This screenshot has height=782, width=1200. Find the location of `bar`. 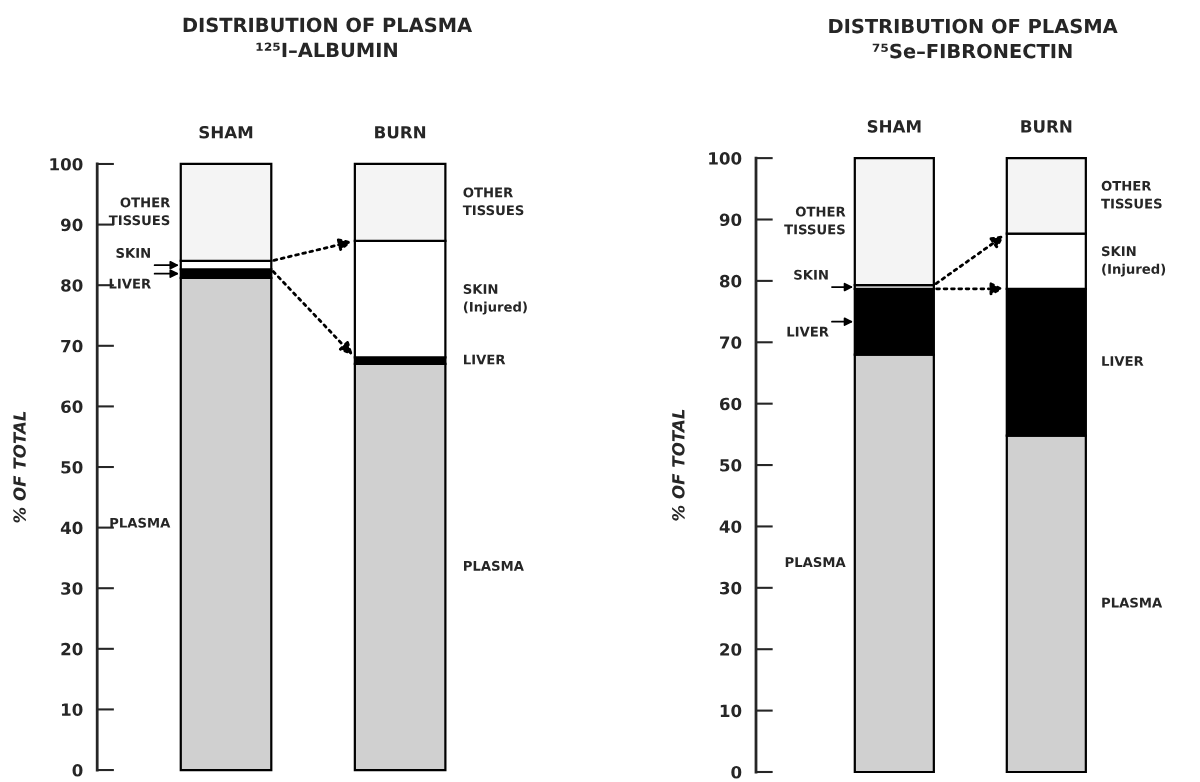

bar is located at coordinates (400, 567).